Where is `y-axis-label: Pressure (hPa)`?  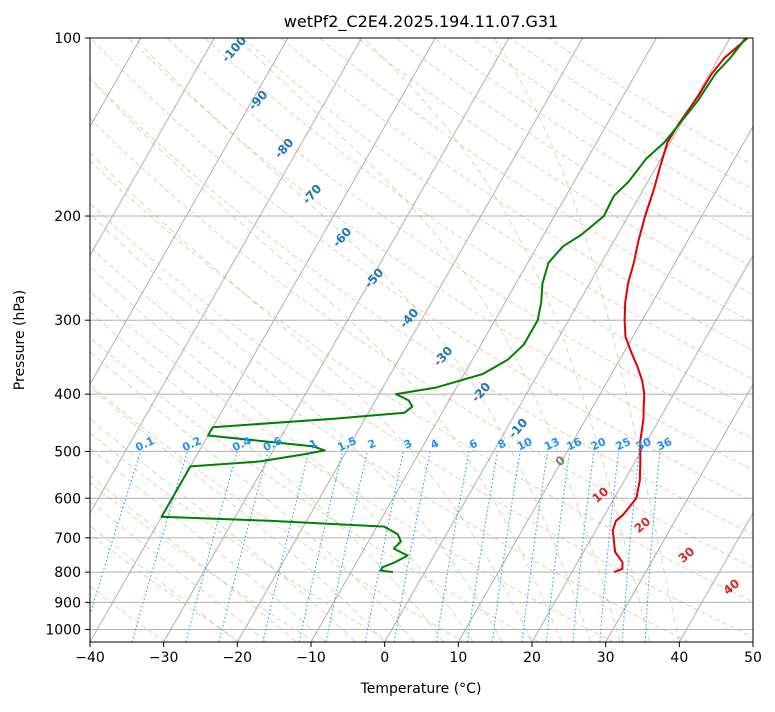
y-axis-label: Pressure (hPa) is located at coordinates (20, 340).